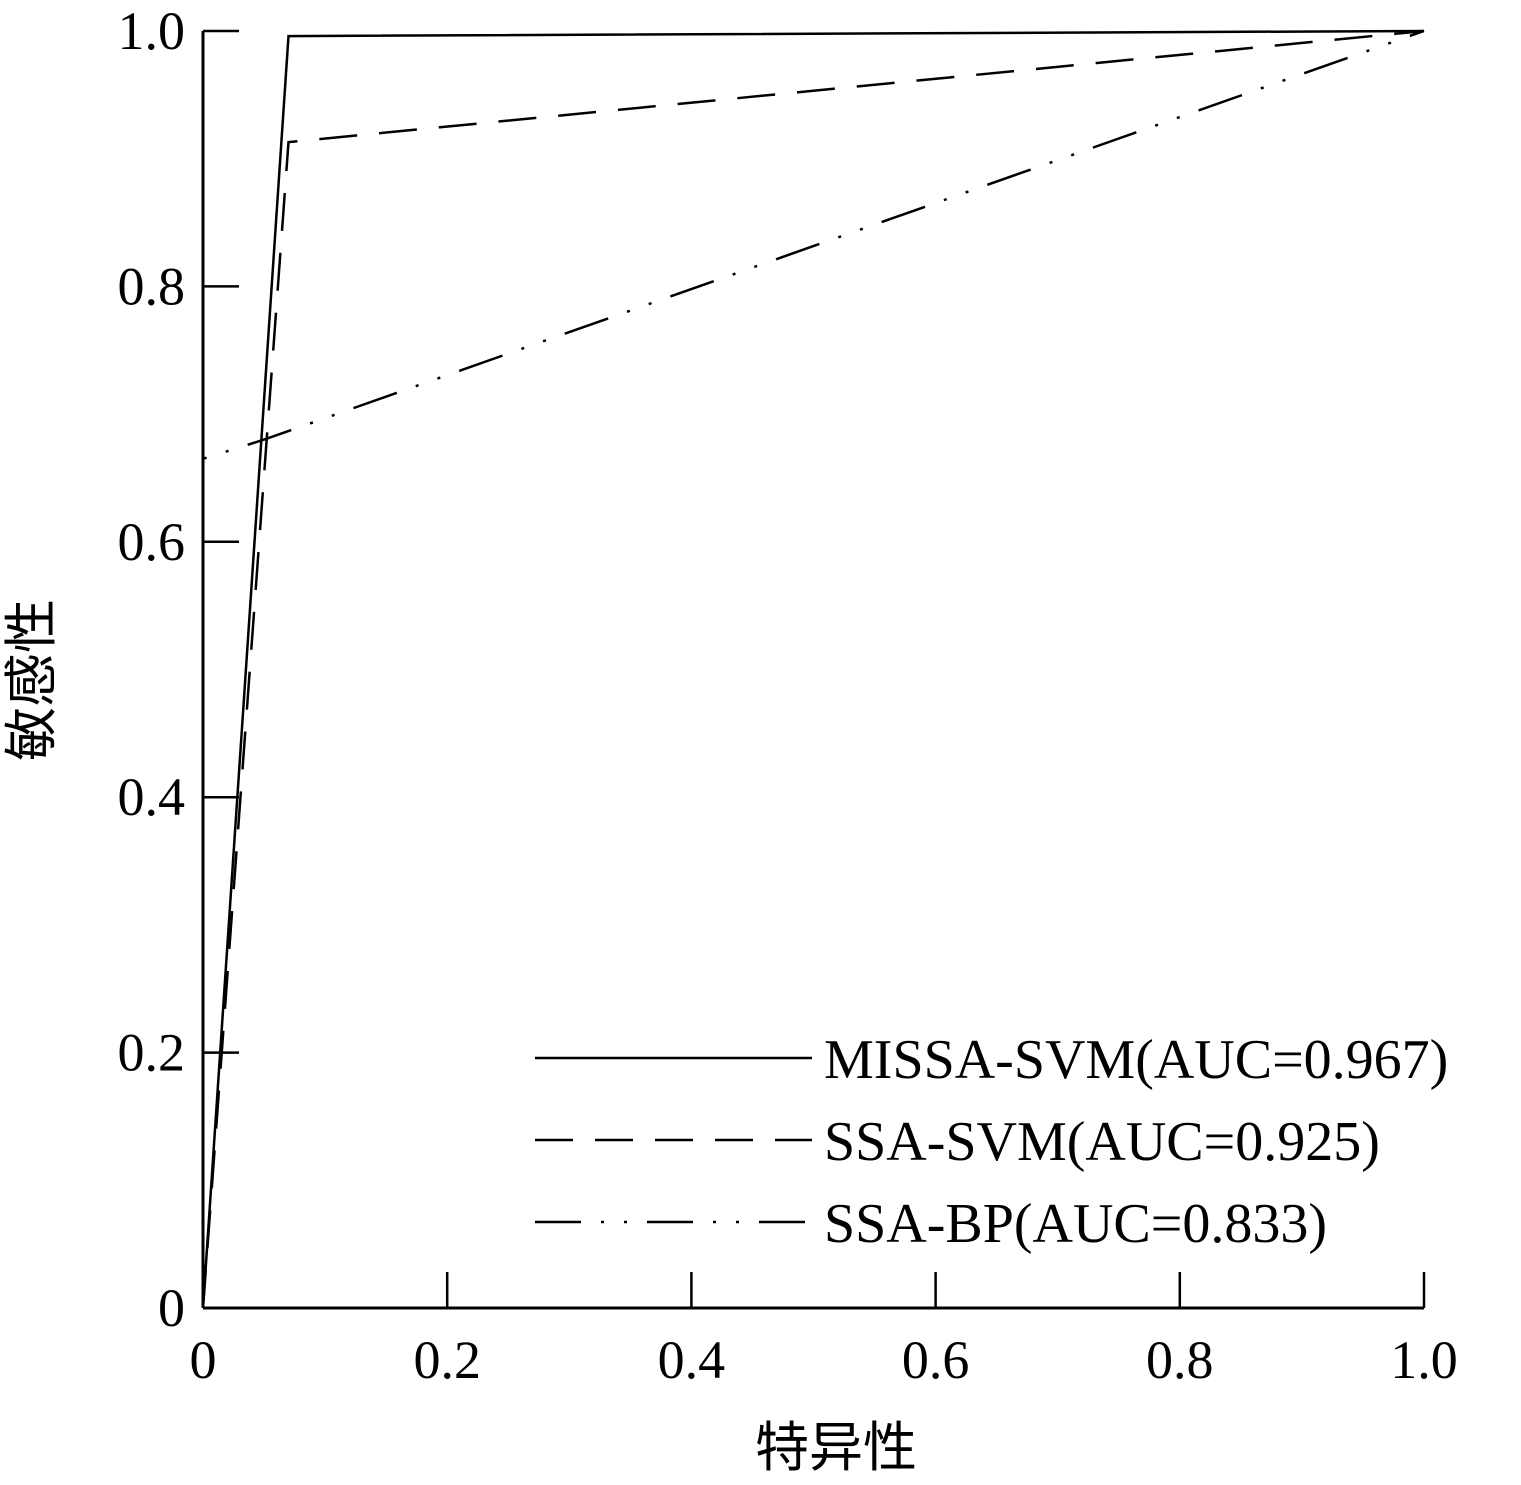 Image resolution: width=1521 pixels, height=1485 pixels. I want to click on x-axis-title: 特异性, so click(836, 1447).